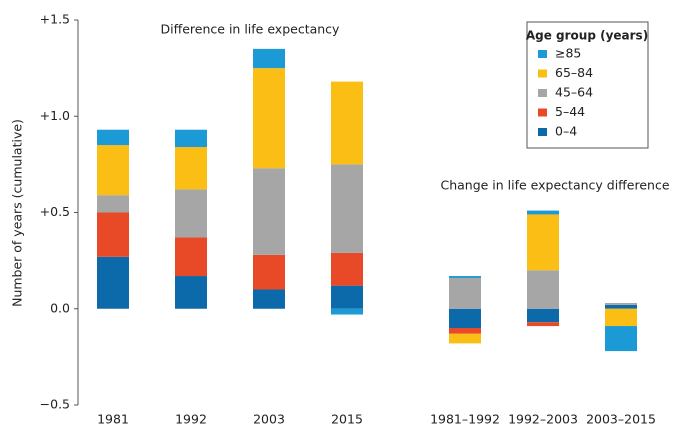 The height and width of the screenshot is (427, 678). What do you see at coordinates (60, 307) in the screenshot?
I see `y-tick-label: 0.0` at bounding box center [60, 307].